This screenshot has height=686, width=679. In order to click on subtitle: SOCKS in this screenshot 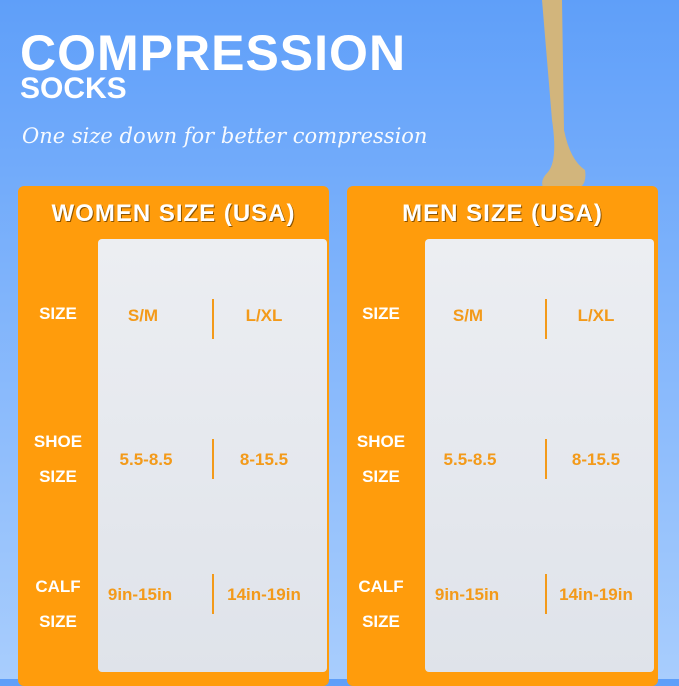, I will do `click(73, 88)`.